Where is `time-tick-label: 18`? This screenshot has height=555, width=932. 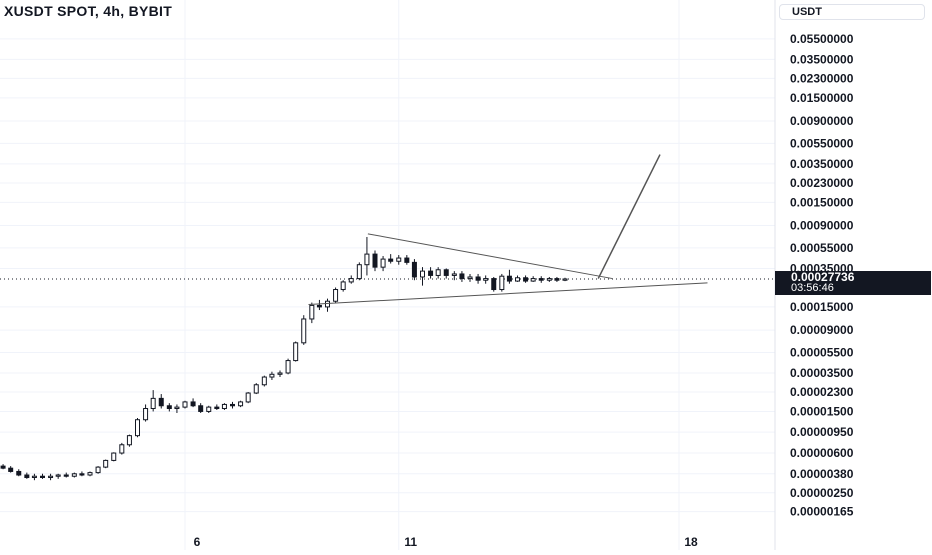
time-tick-label: 18 is located at coordinates (691, 542).